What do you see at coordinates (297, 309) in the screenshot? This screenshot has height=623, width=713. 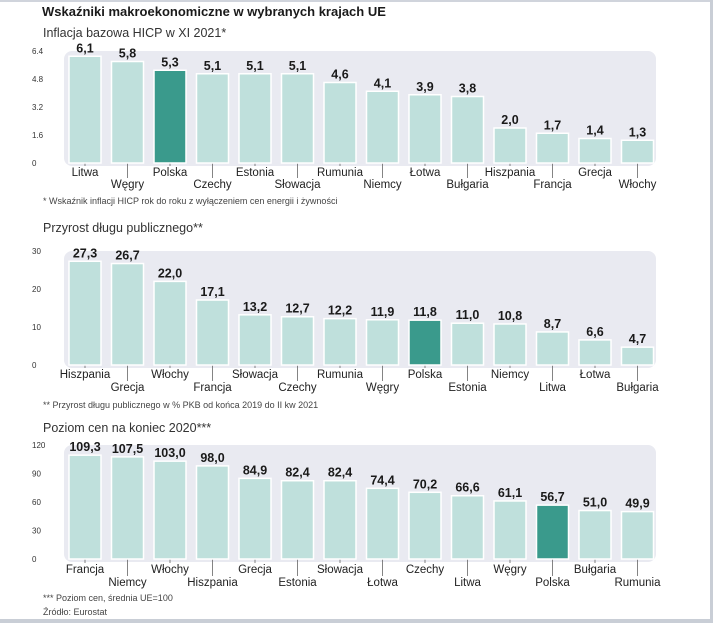 I see `value-label: 12,7` at bounding box center [297, 309].